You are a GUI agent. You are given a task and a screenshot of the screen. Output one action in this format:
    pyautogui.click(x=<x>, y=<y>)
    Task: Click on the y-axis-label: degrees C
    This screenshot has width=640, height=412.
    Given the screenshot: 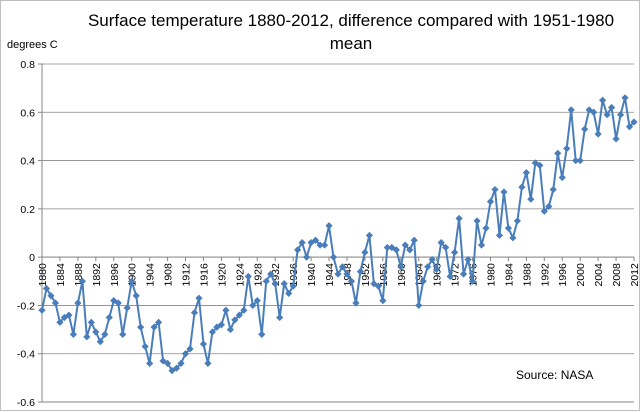 What is the action you would take?
    pyautogui.click(x=32, y=45)
    